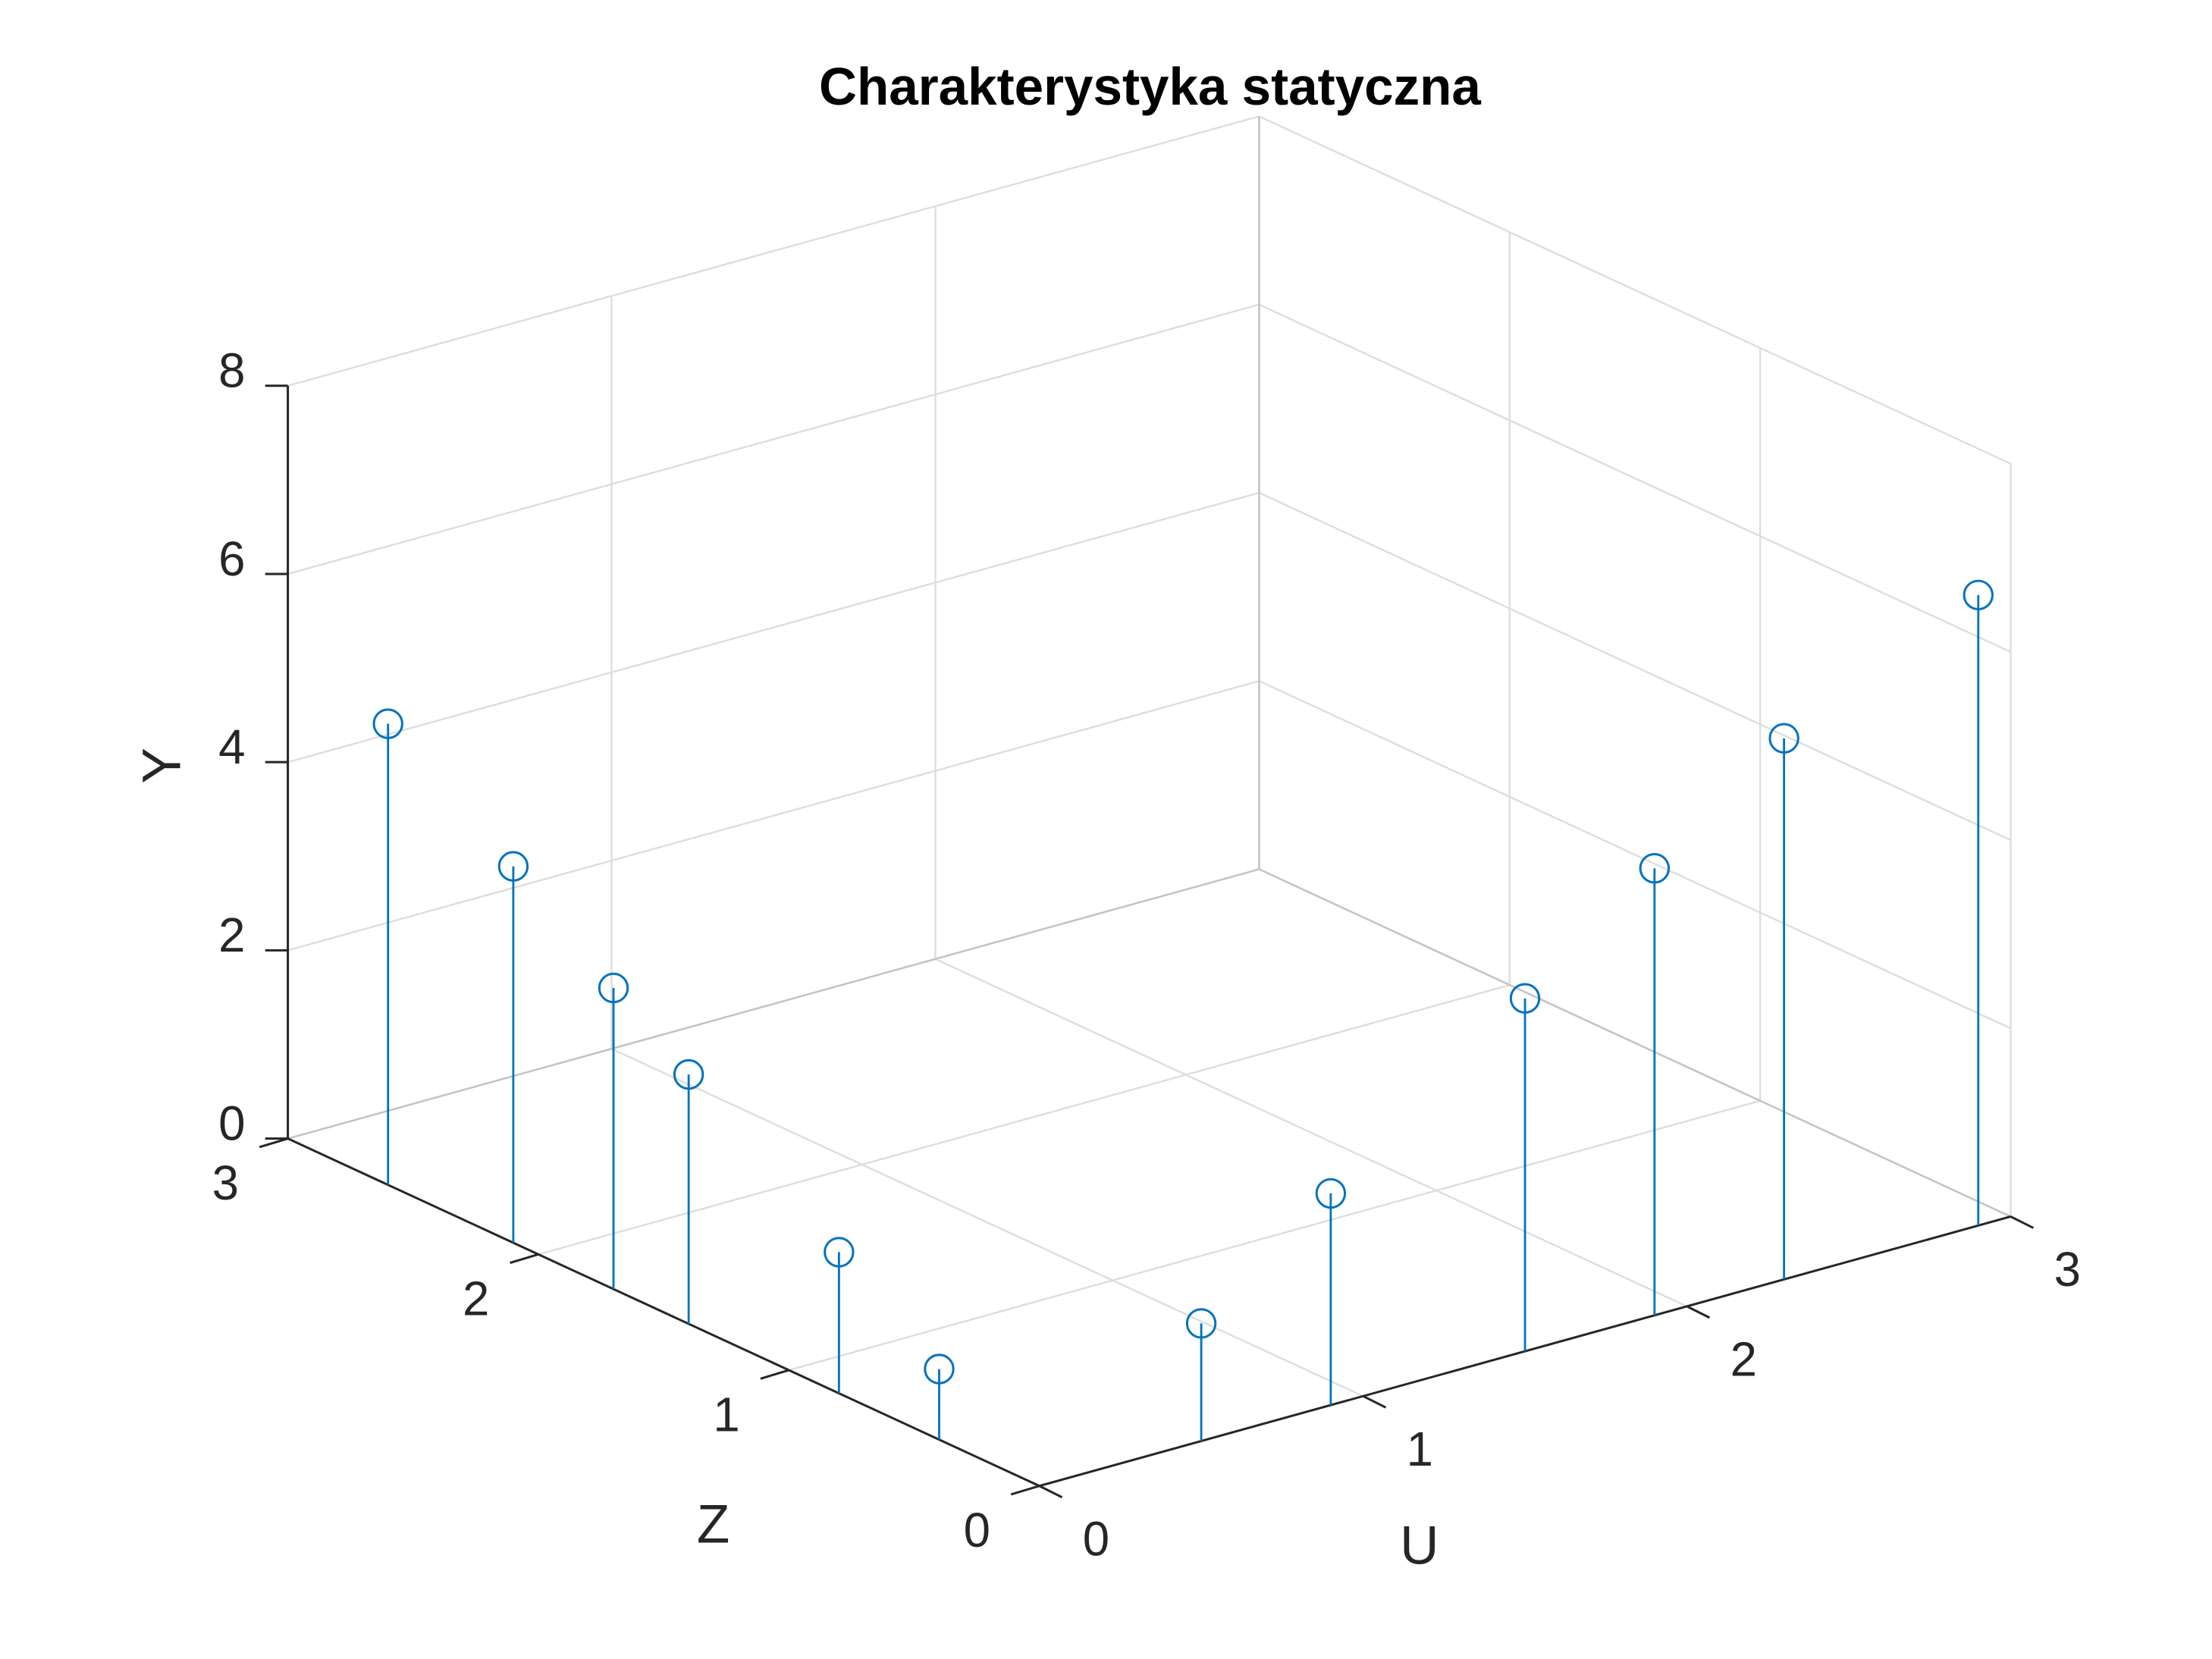 Image resolution: width=2212 pixels, height=1659 pixels. I want to click on z-tick-label: 0, so click(231, 1123).